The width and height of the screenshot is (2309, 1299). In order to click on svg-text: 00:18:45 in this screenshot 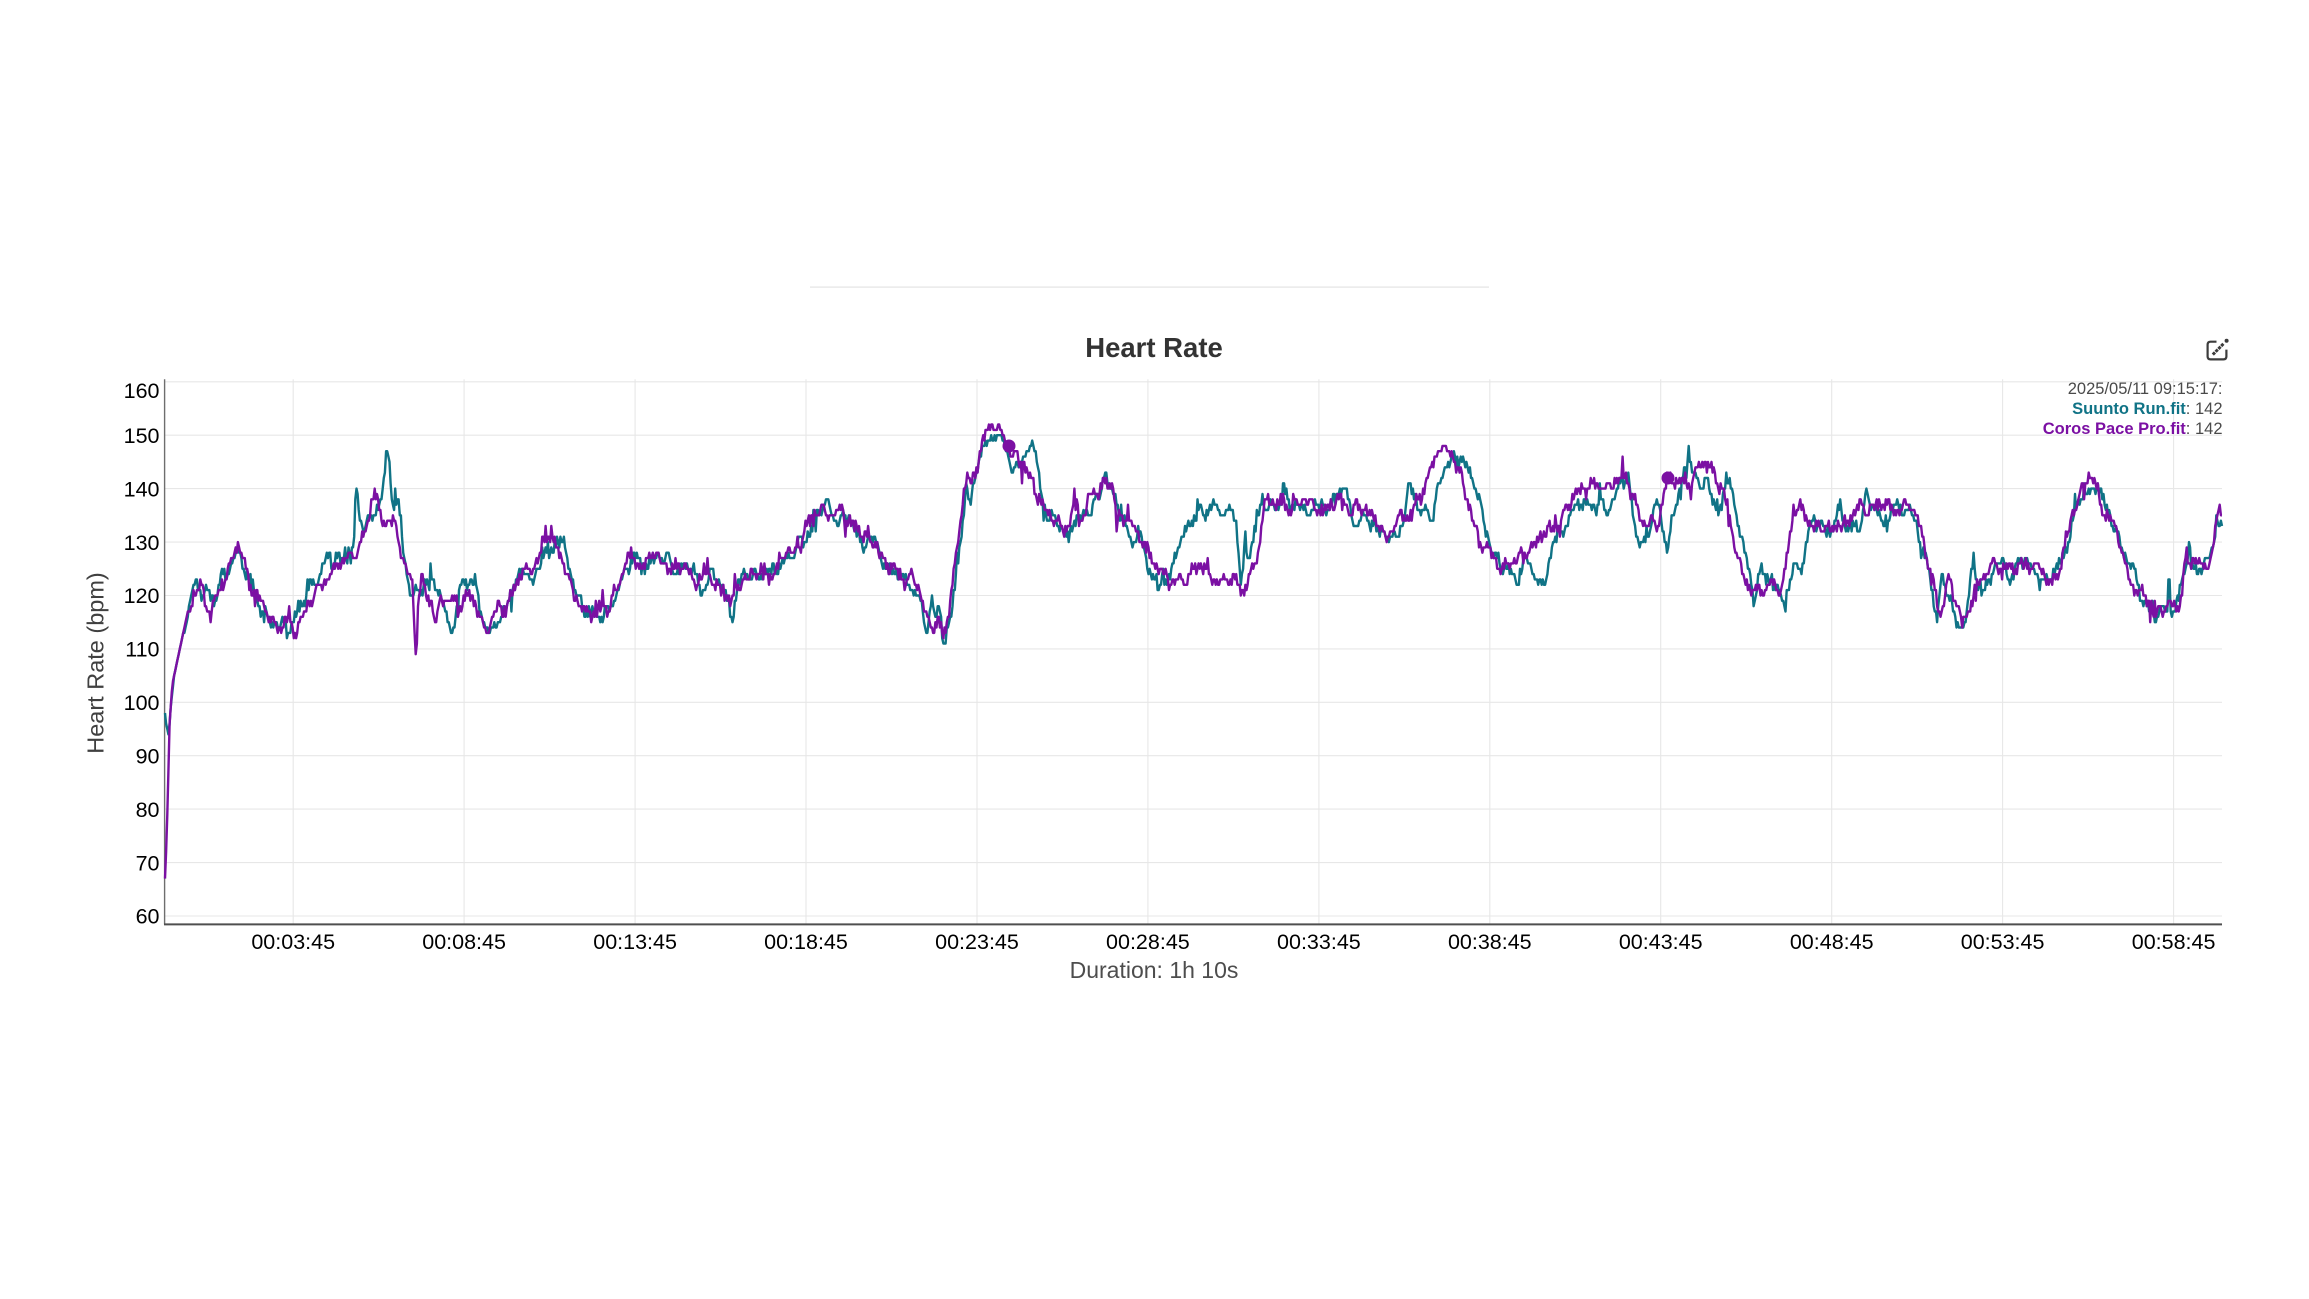, I will do `click(806, 942)`.